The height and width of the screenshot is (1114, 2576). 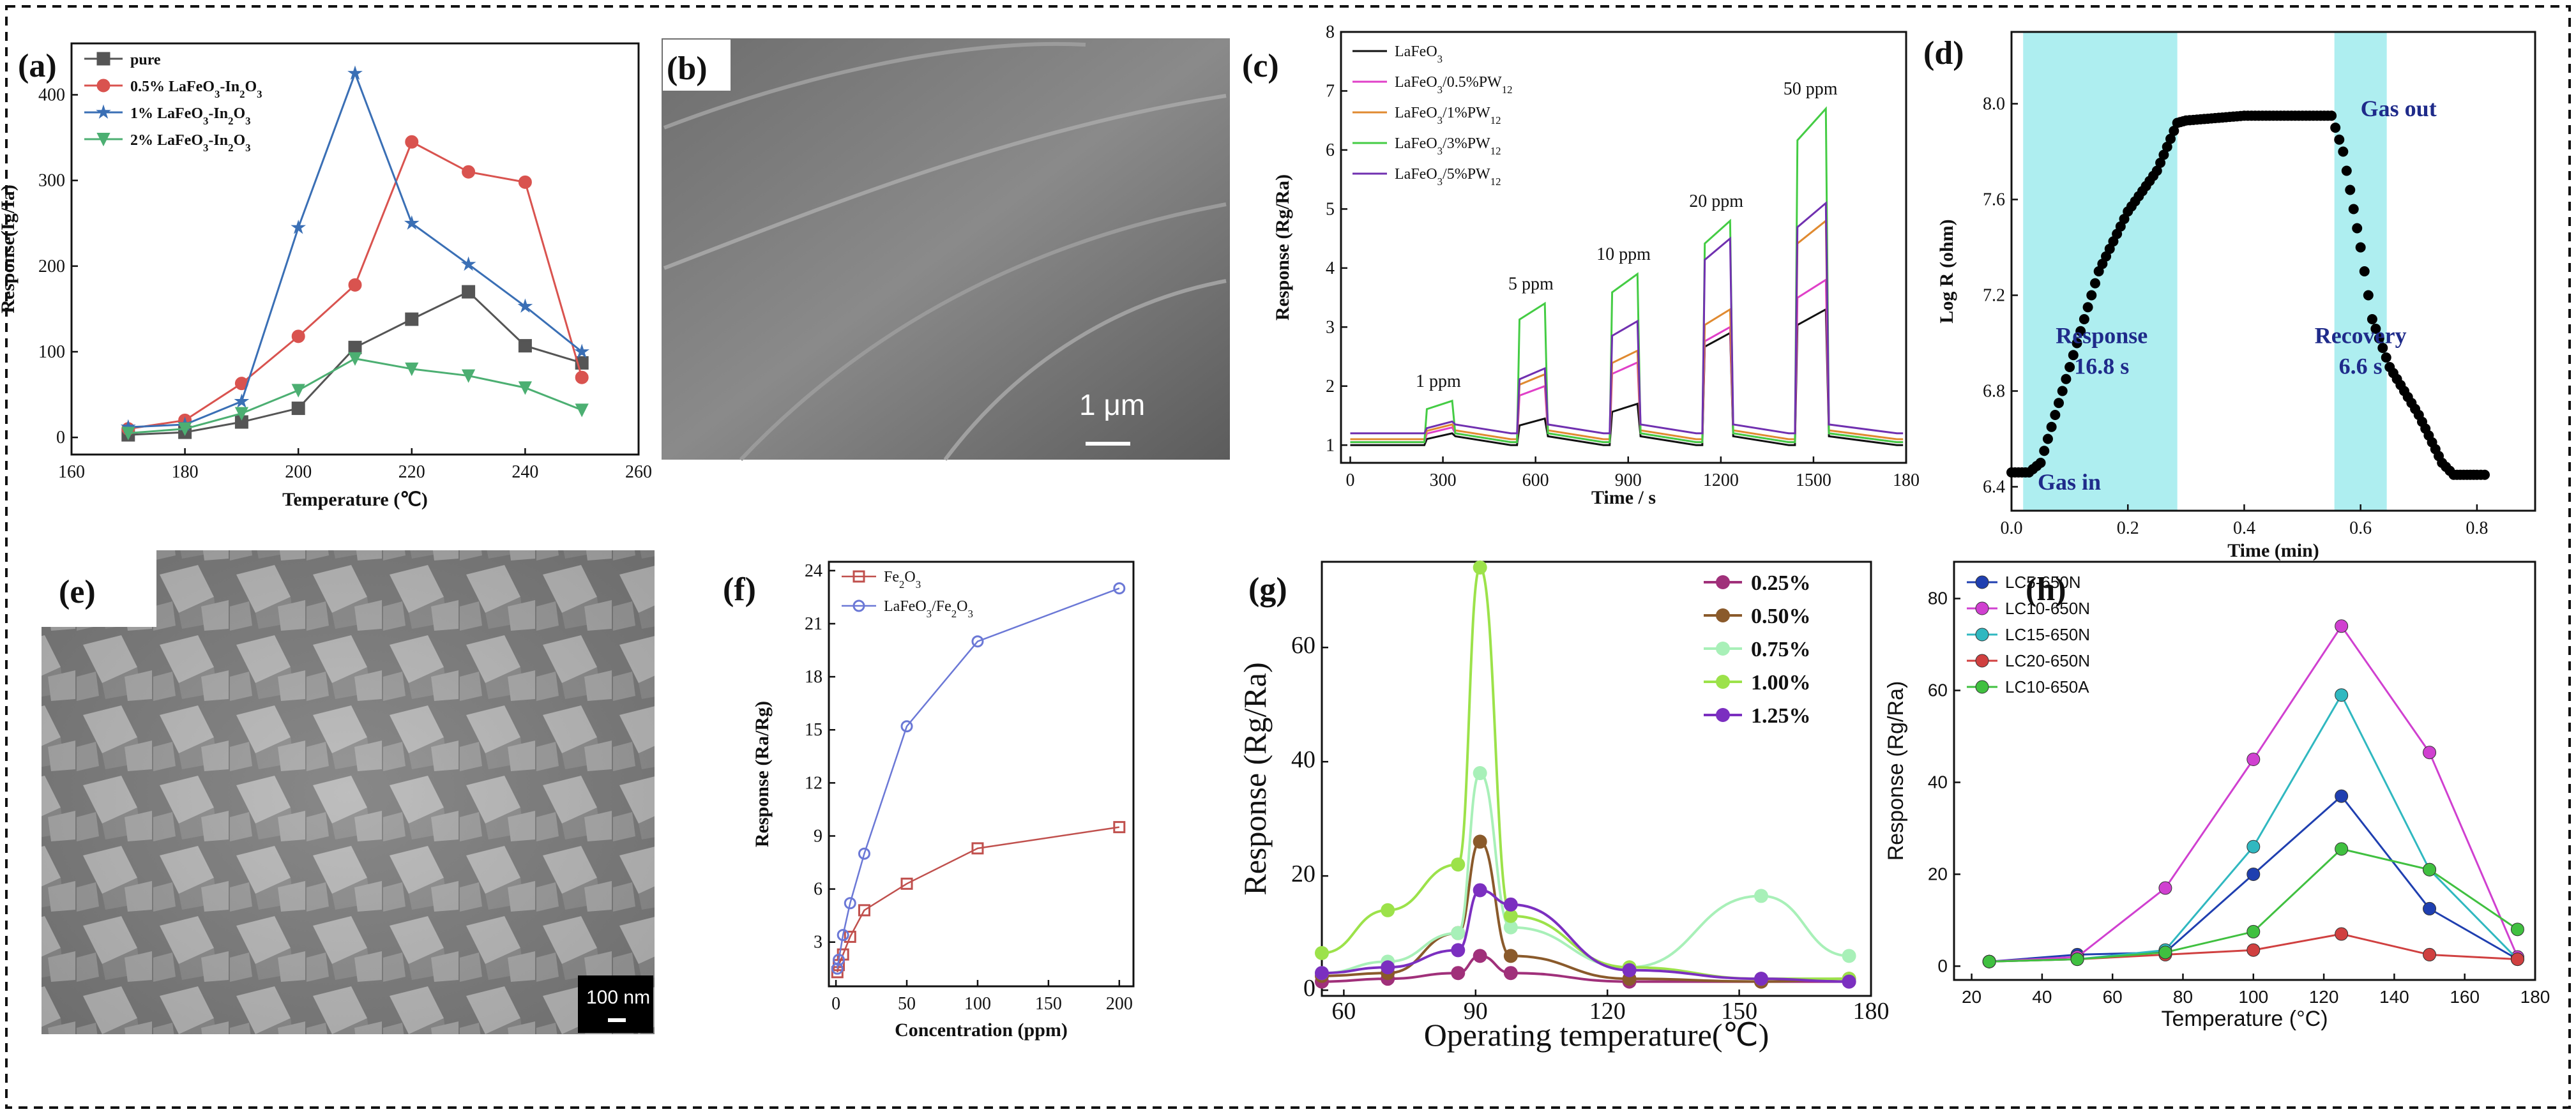 What do you see at coordinates (1536, 480) in the screenshot?
I see `x-tick-label: 600` at bounding box center [1536, 480].